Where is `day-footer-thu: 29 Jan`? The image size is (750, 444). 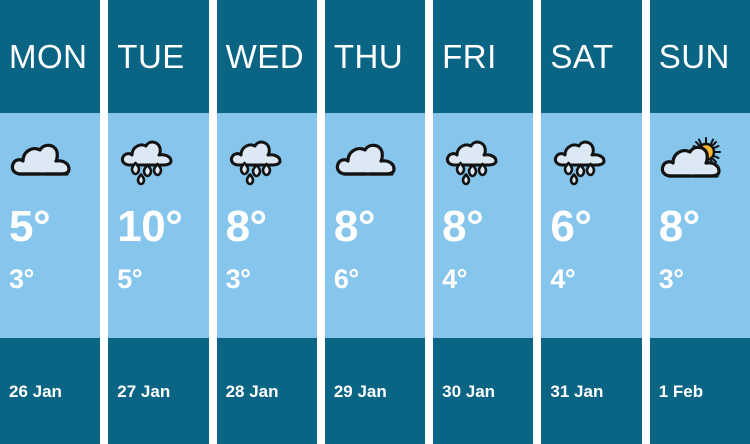 day-footer-thu: 29 Jan is located at coordinates (375, 391).